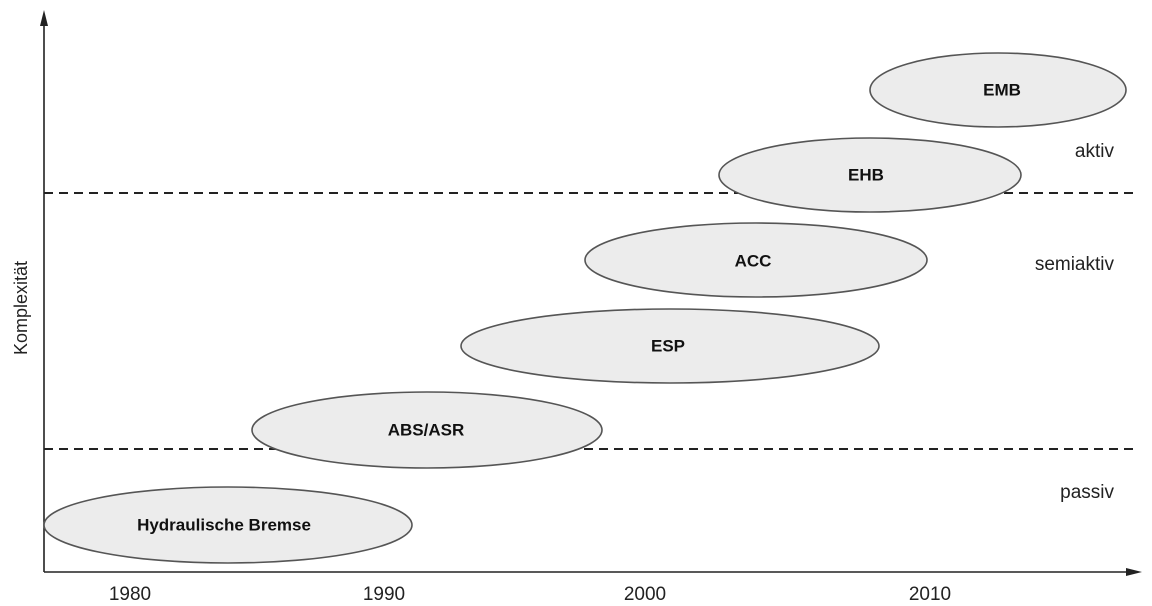  What do you see at coordinates (1002, 89) in the screenshot?
I see `bubble-label: EMB` at bounding box center [1002, 89].